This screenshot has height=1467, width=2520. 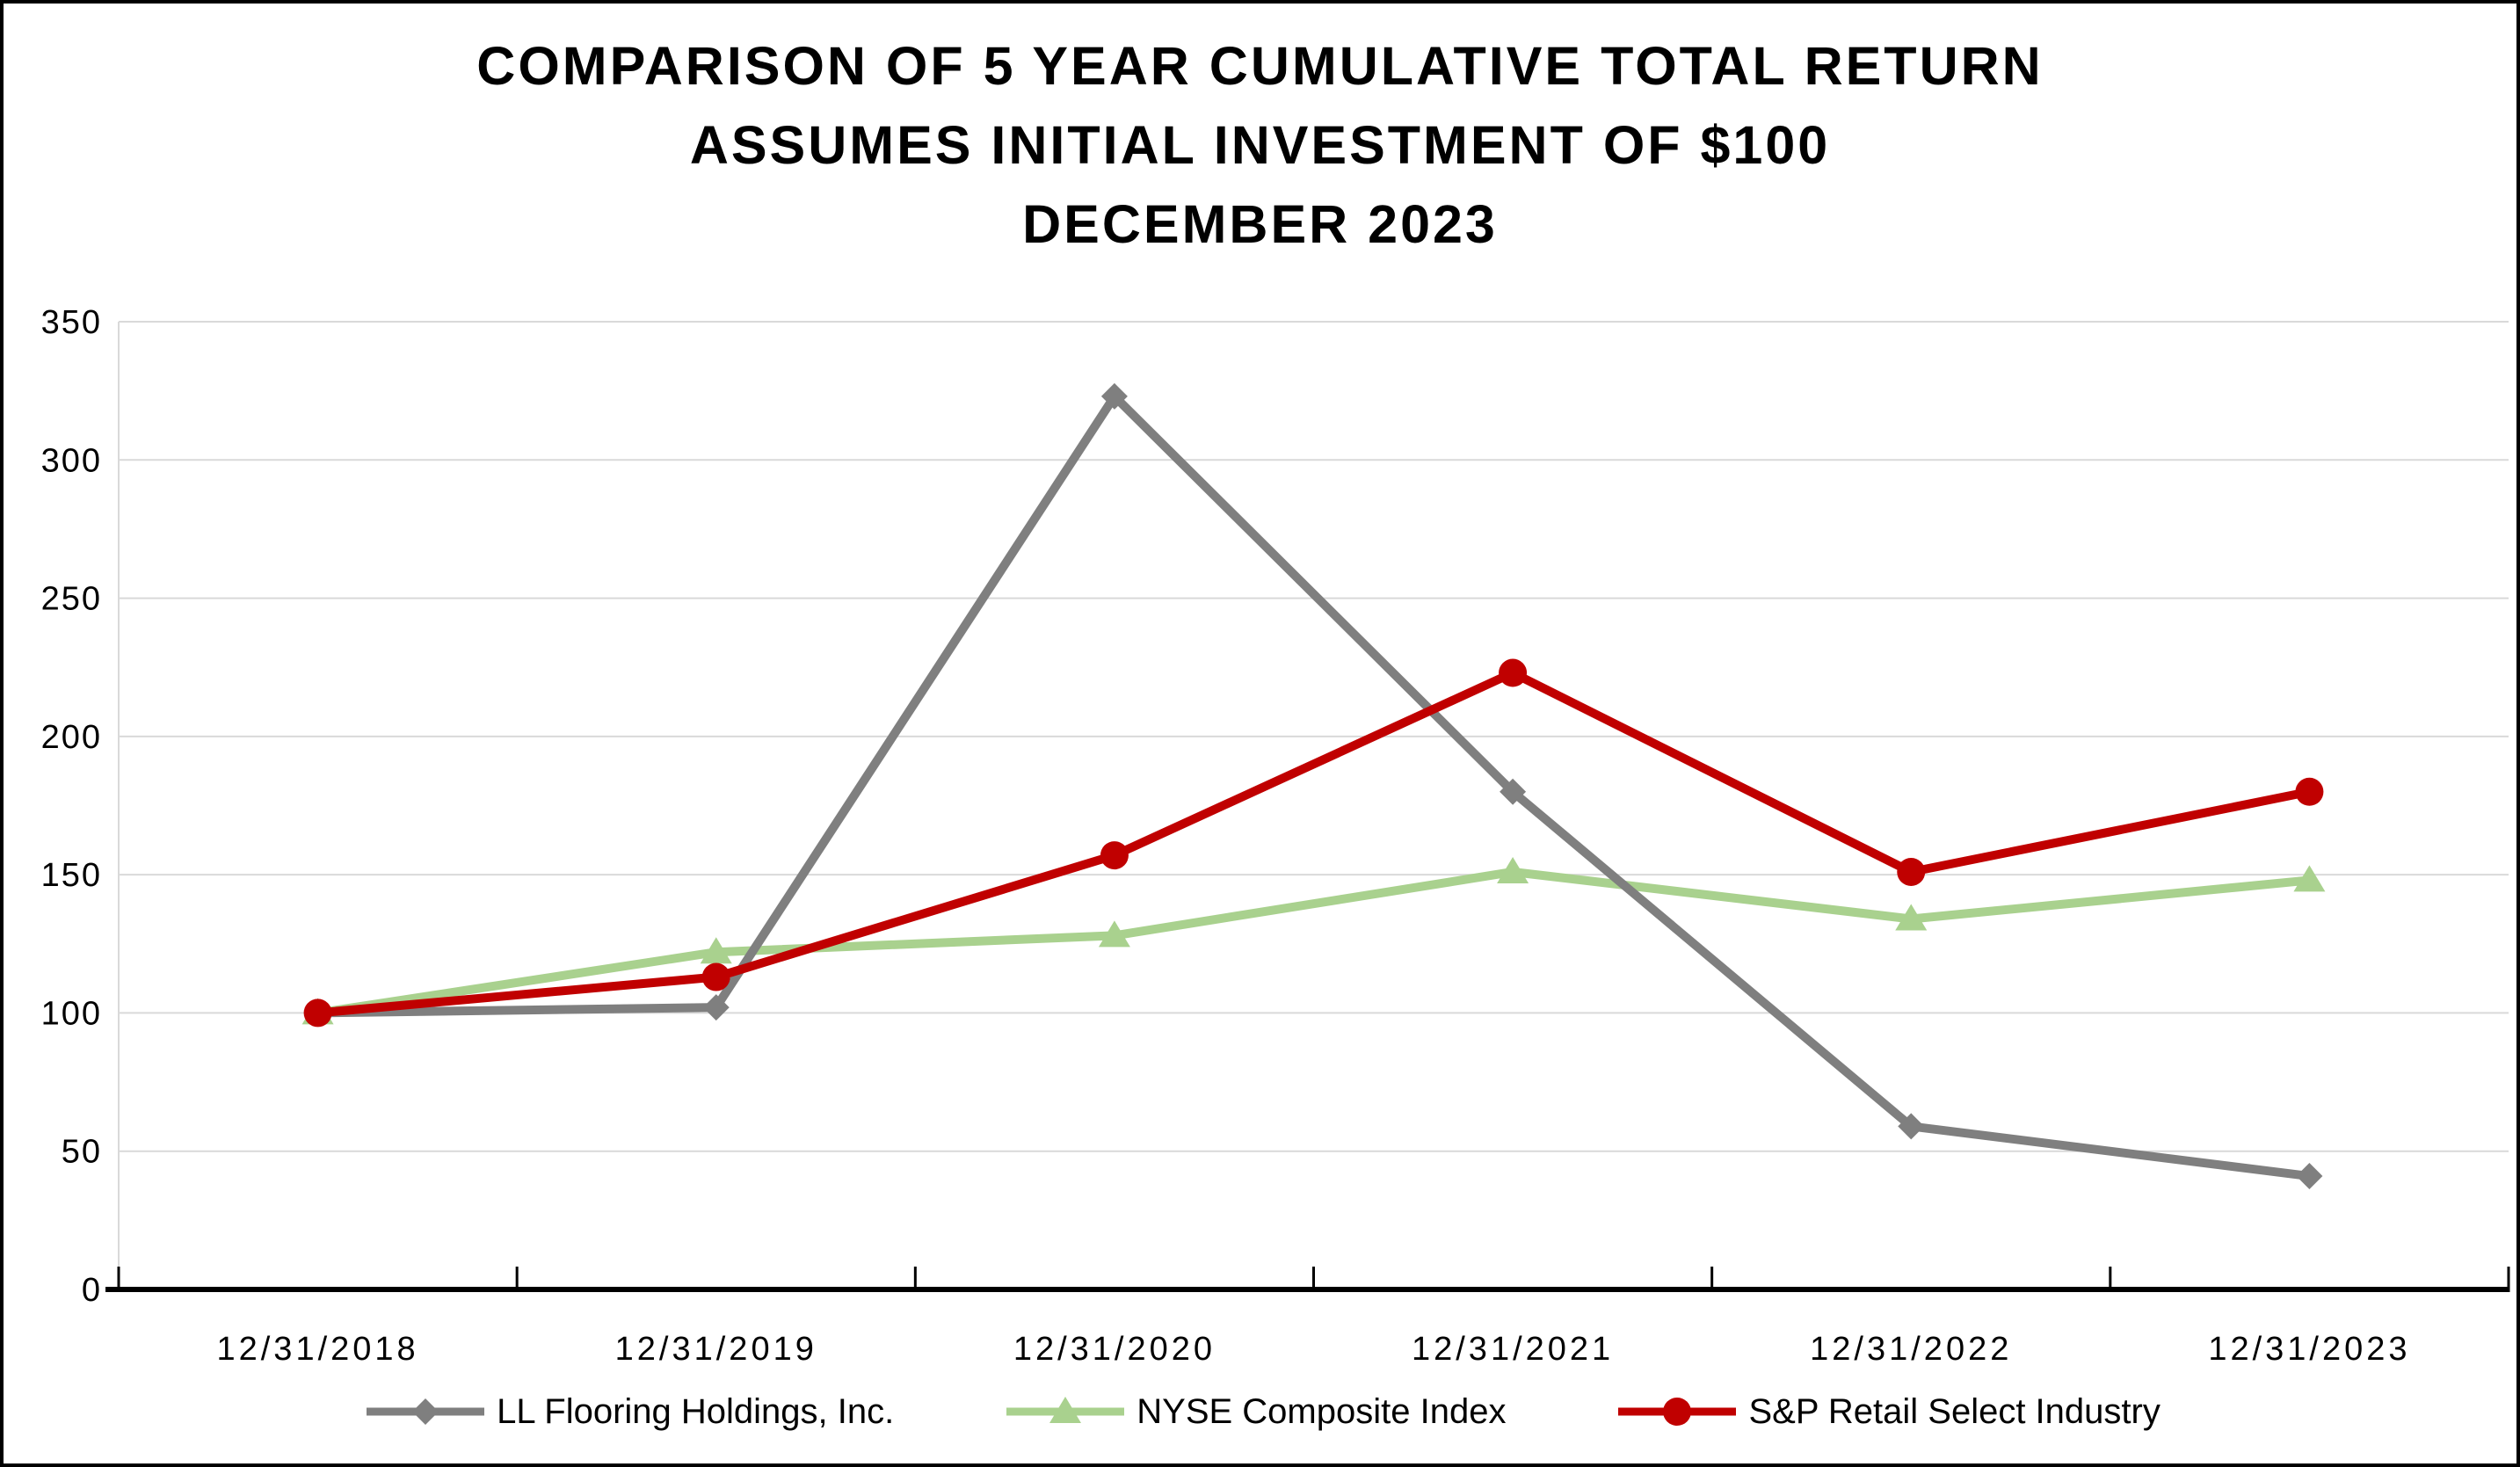 I want to click on legend-item-sp-retail: S&P Retail Select Industry, so click(x=1886, y=1412).